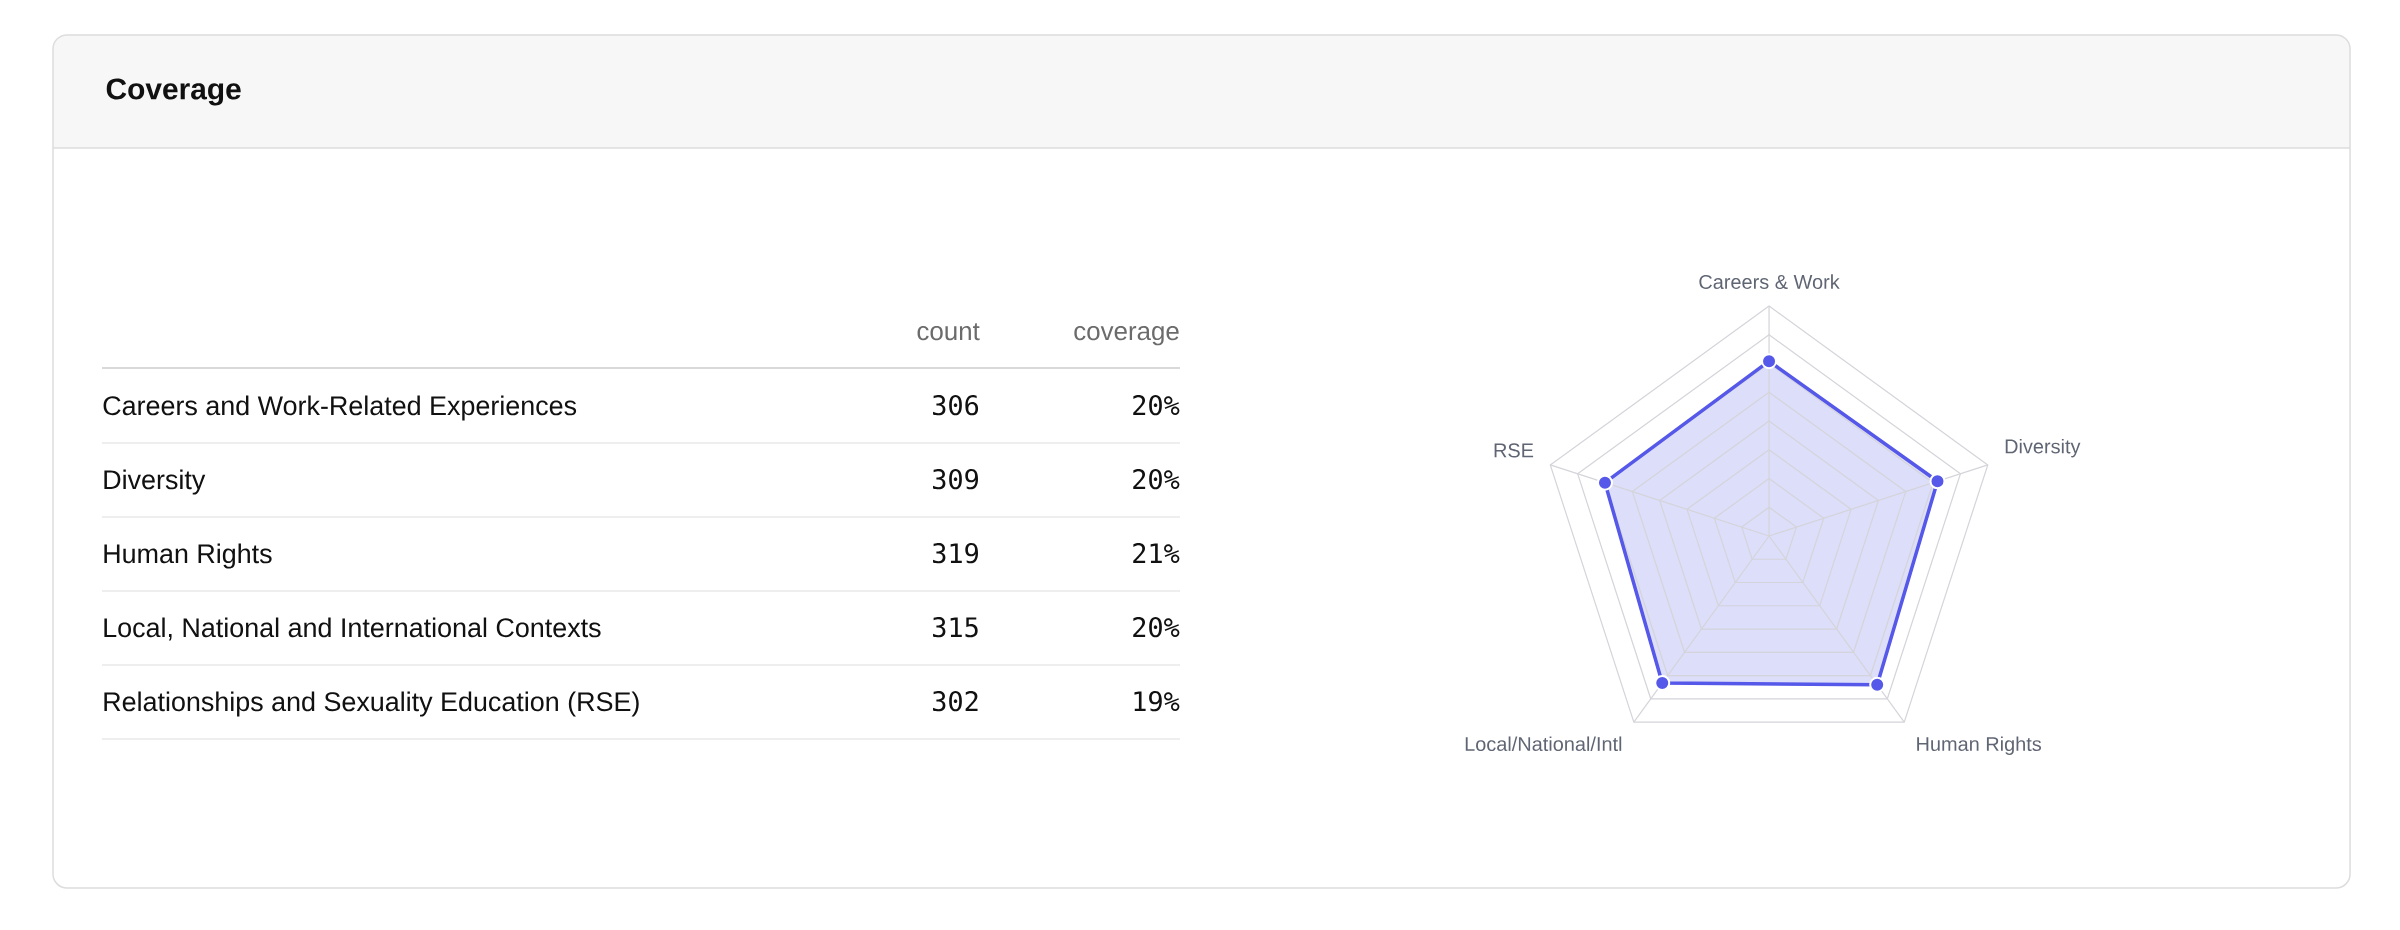 The height and width of the screenshot is (930, 2400). I want to click on category-label: Diversity, so click(155, 482).